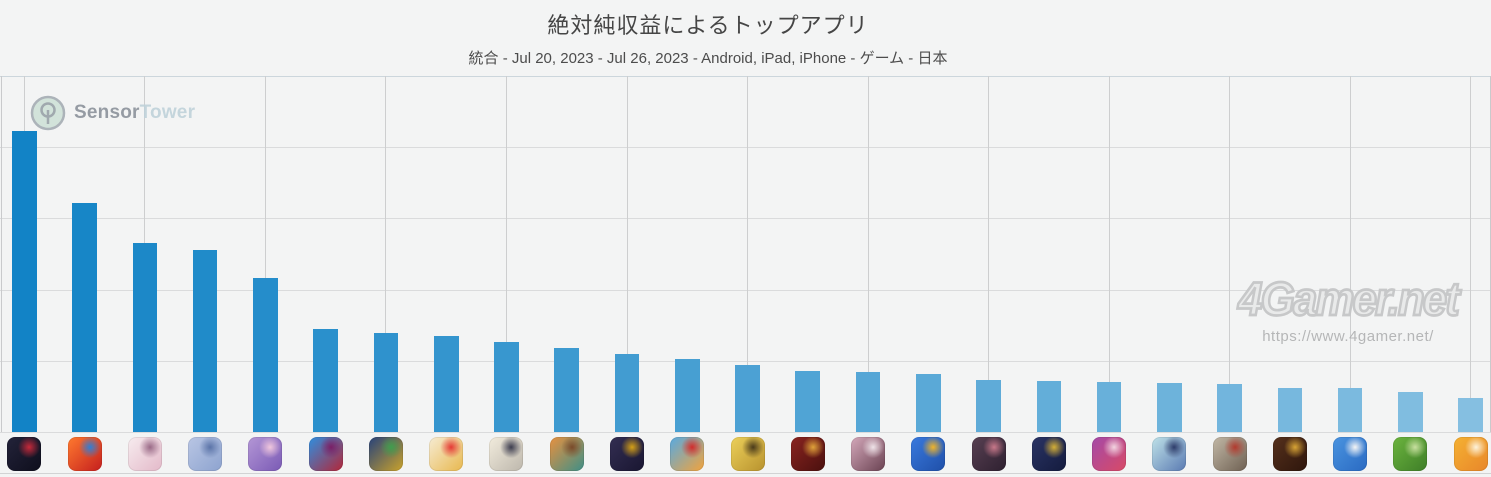  What do you see at coordinates (24, 454) in the screenshot?
I see `app-dark-baseball-players-red-banner-icon` at bounding box center [24, 454].